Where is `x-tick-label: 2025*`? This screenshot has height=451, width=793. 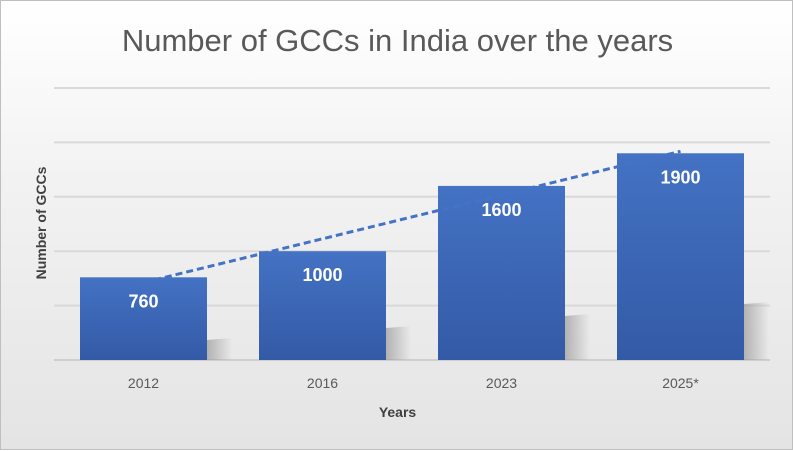 x-tick-label: 2025* is located at coordinates (680, 383).